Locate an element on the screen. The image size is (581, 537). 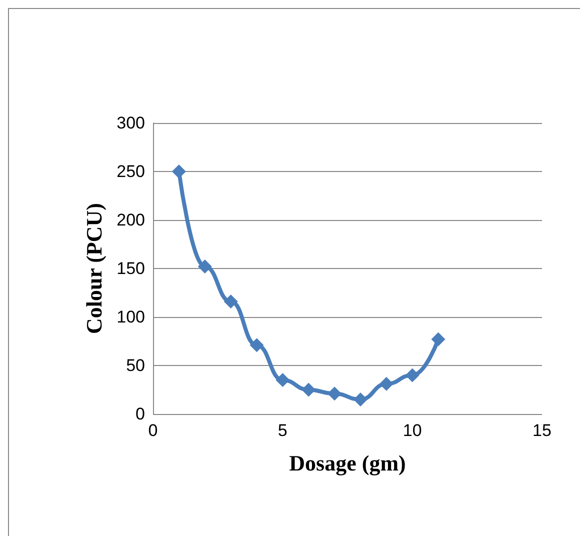
y-tick-label: 300 is located at coordinates (130, 123).